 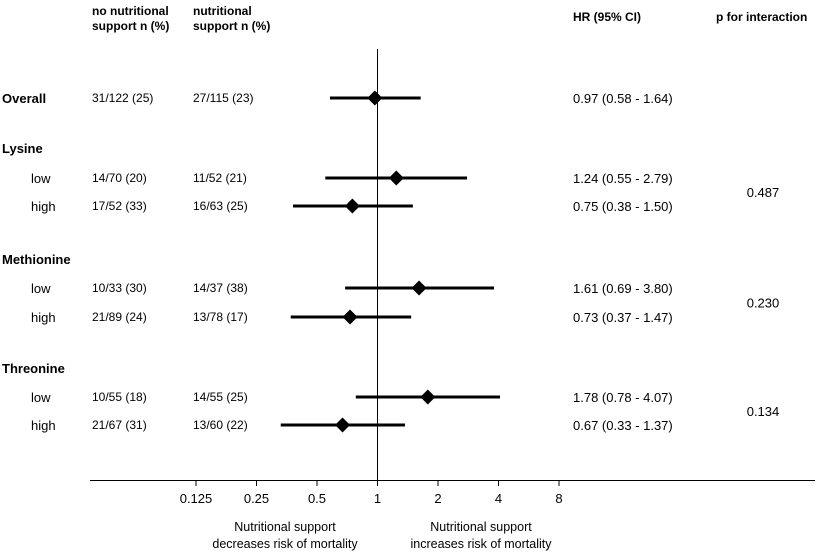 What do you see at coordinates (24, 98) in the screenshot?
I see `group-label: Overall` at bounding box center [24, 98].